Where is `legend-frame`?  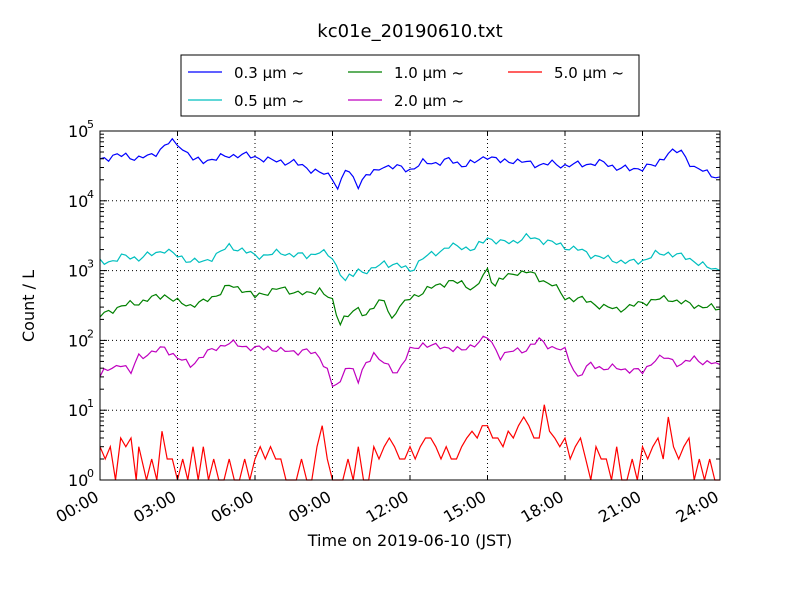 legend-frame is located at coordinates (410, 85).